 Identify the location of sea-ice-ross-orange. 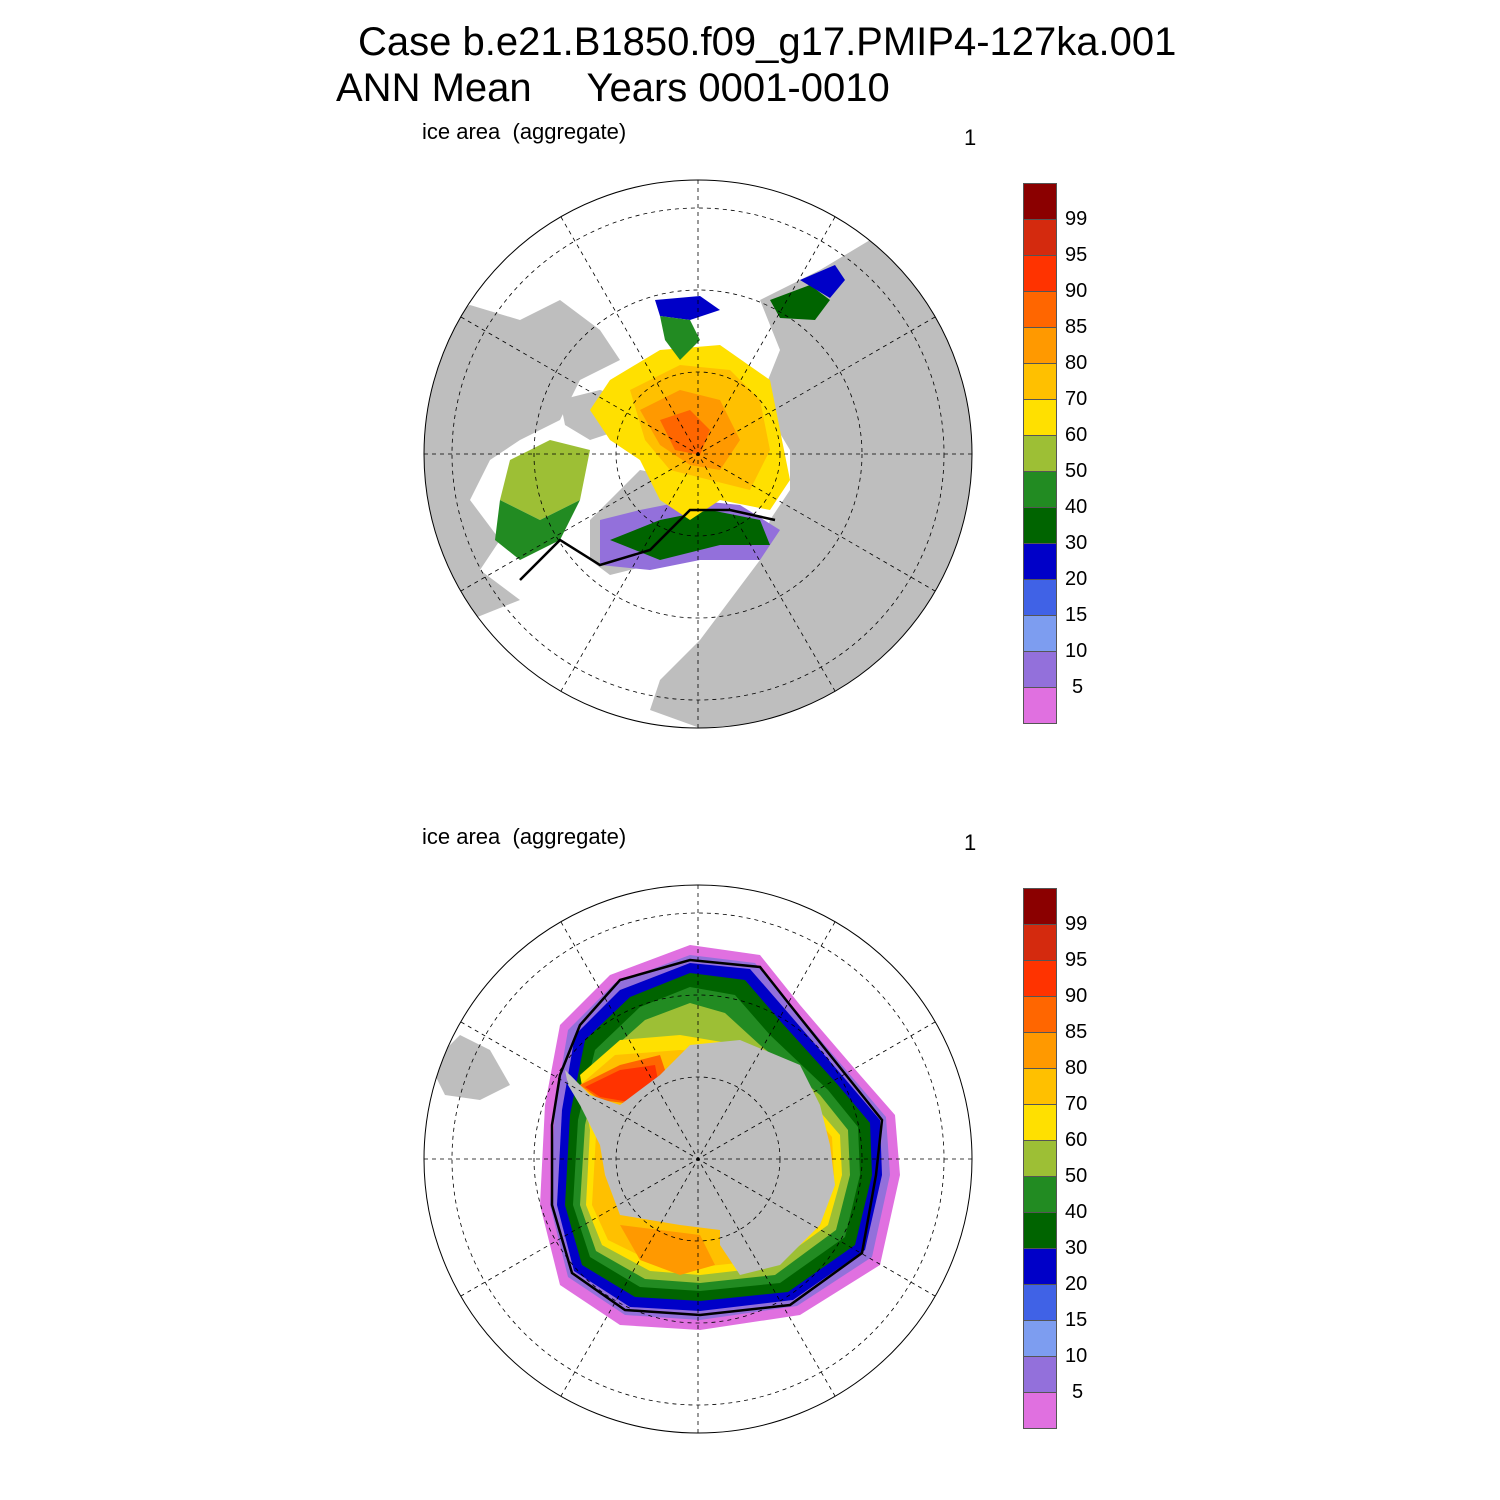
(667, 1250).